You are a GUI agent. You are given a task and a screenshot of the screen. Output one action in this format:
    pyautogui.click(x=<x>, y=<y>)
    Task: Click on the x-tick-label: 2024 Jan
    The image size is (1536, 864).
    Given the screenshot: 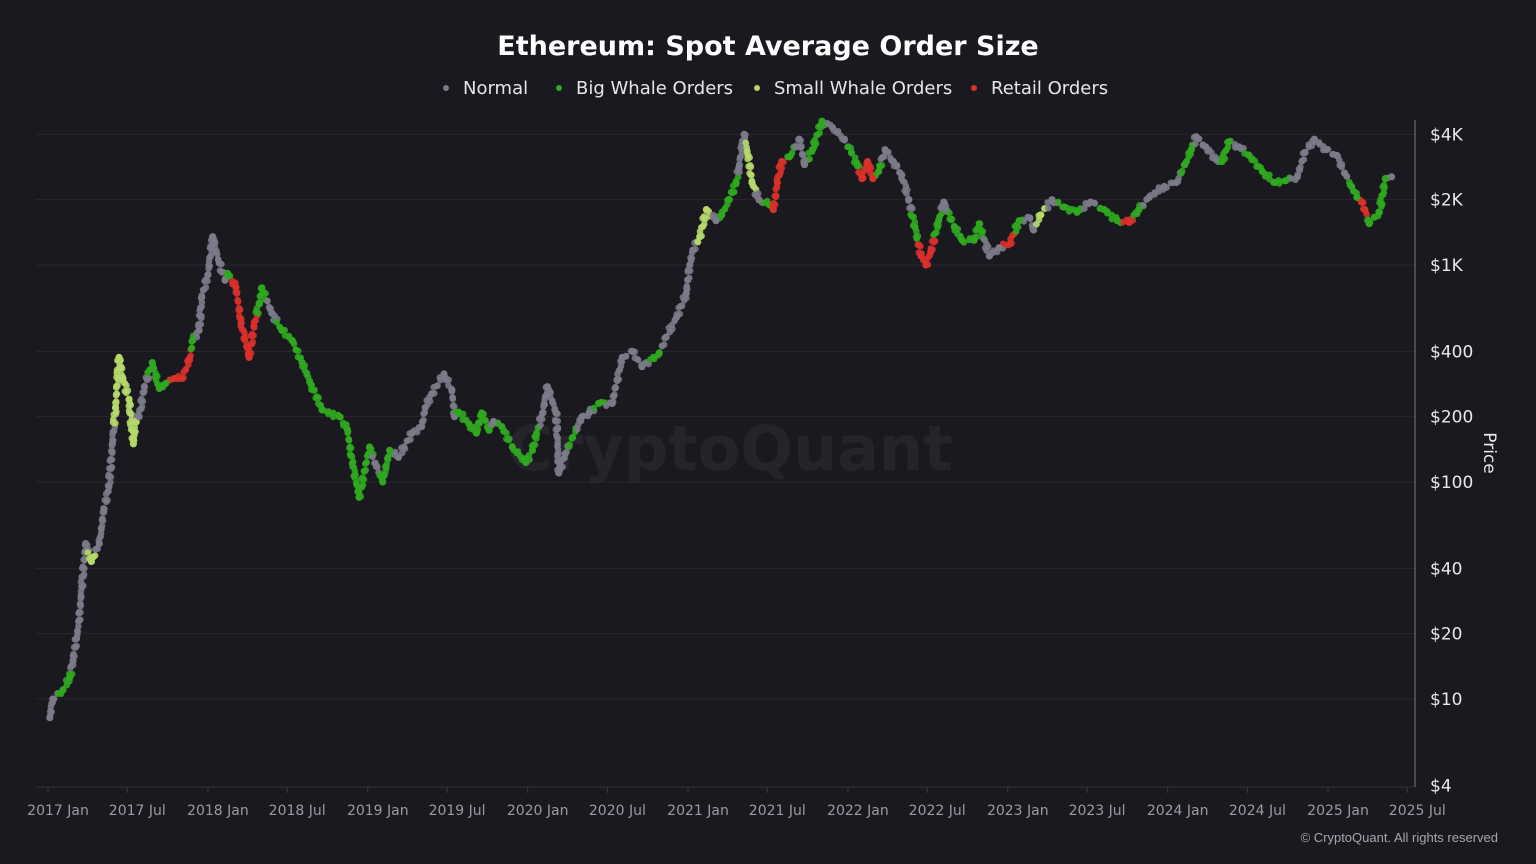 What is the action you would take?
    pyautogui.click(x=1178, y=811)
    